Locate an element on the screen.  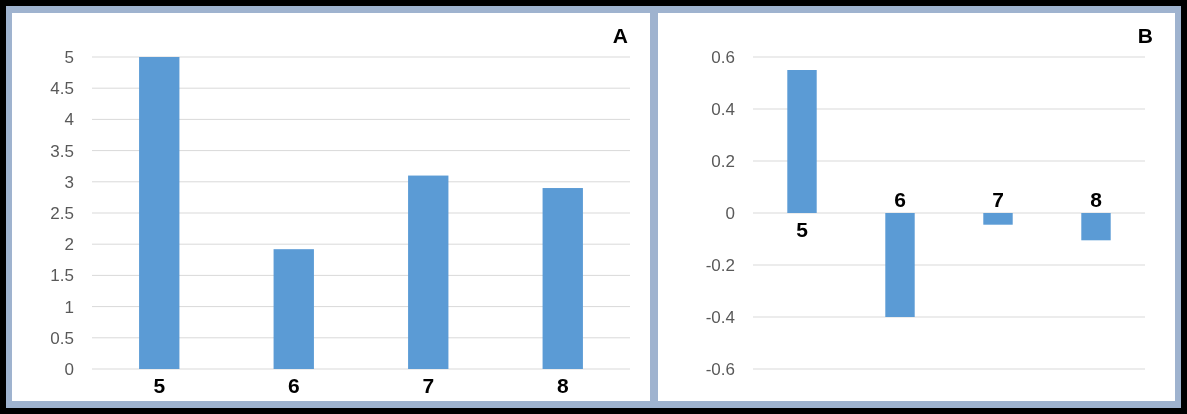
chart-title: B is located at coordinates (1145, 35).